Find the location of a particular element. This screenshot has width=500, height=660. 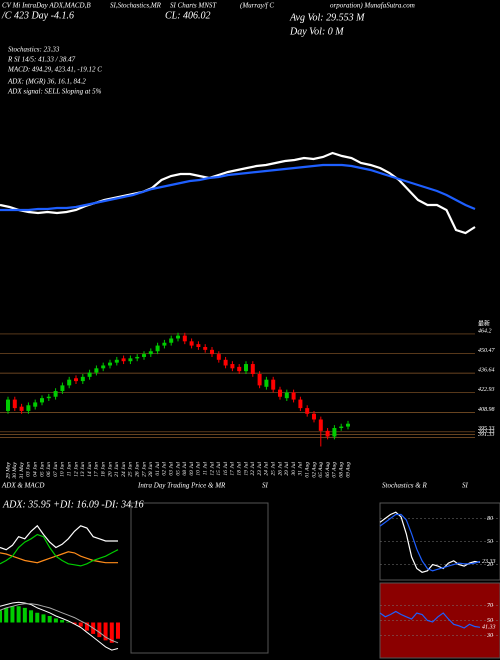

y-tick-label: 436.64 is located at coordinates (486, 369).